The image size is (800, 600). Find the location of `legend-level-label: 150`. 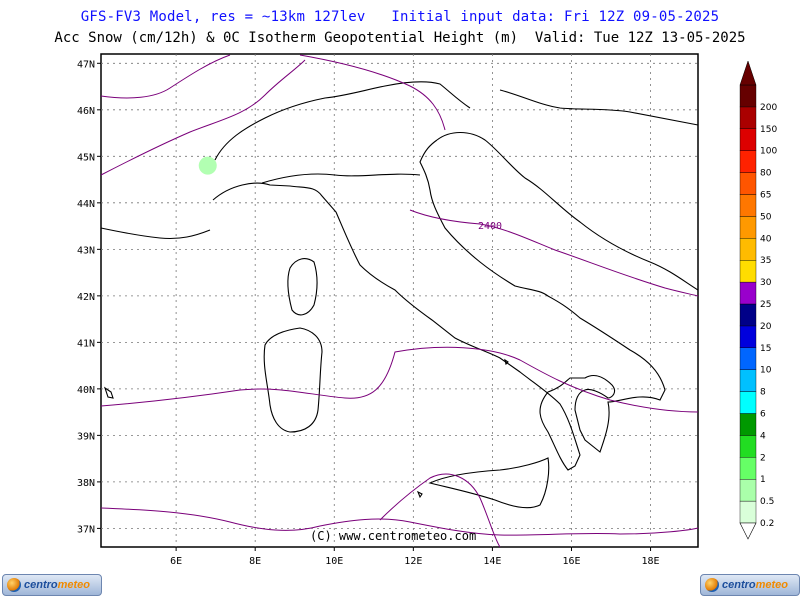

legend-level-label: 150 is located at coordinates (768, 130).